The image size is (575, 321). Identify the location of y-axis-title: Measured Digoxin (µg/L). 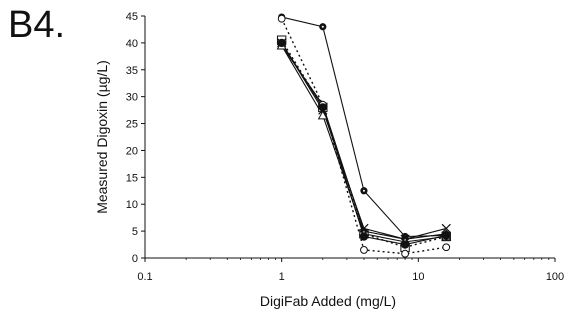
(102, 137).